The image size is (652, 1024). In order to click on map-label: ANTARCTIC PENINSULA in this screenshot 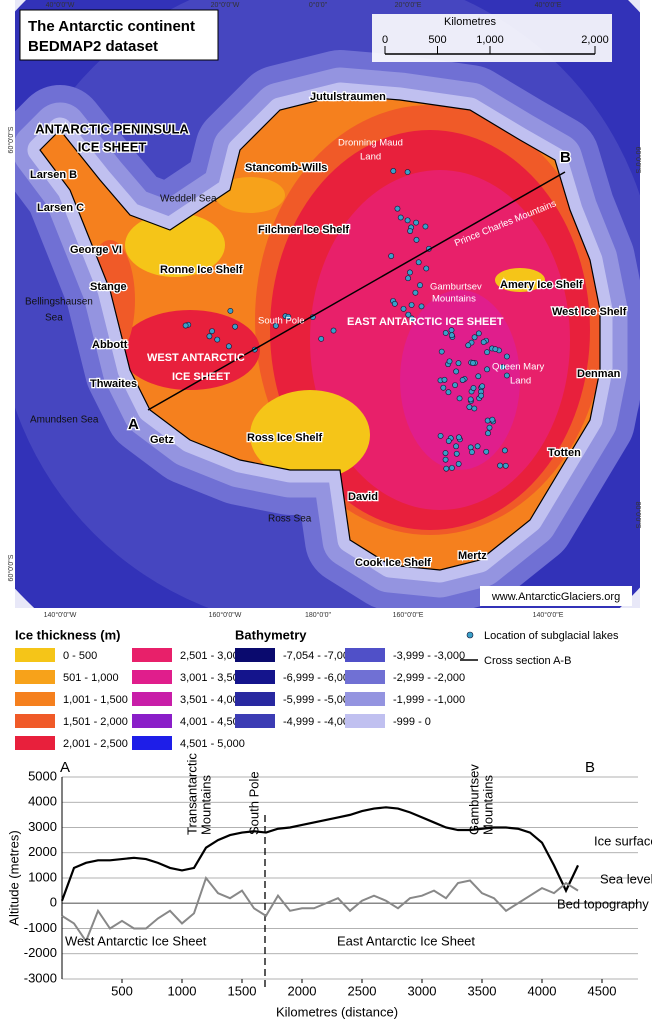, I will do `click(112, 128)`.